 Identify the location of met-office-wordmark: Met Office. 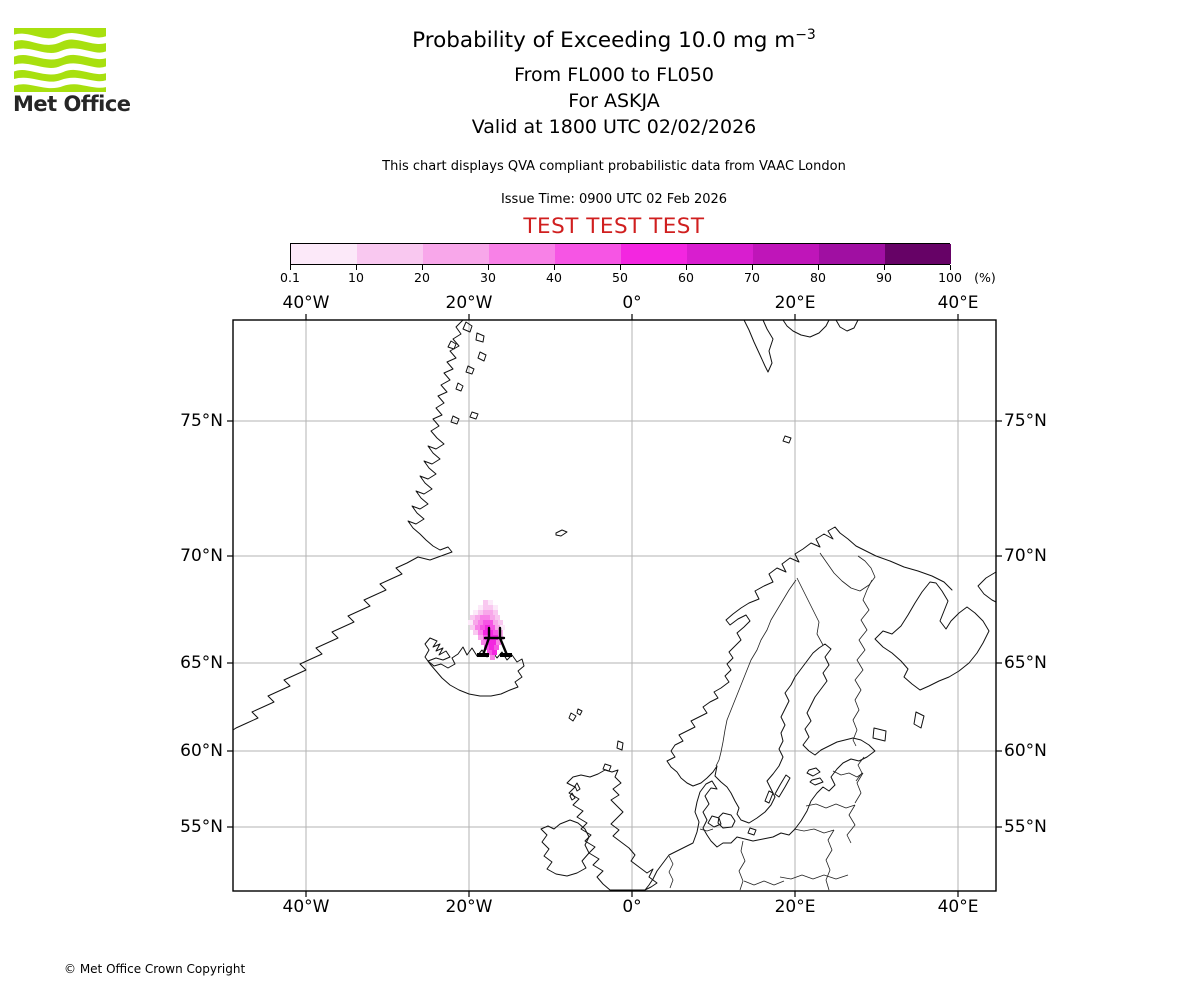
(72, 104).